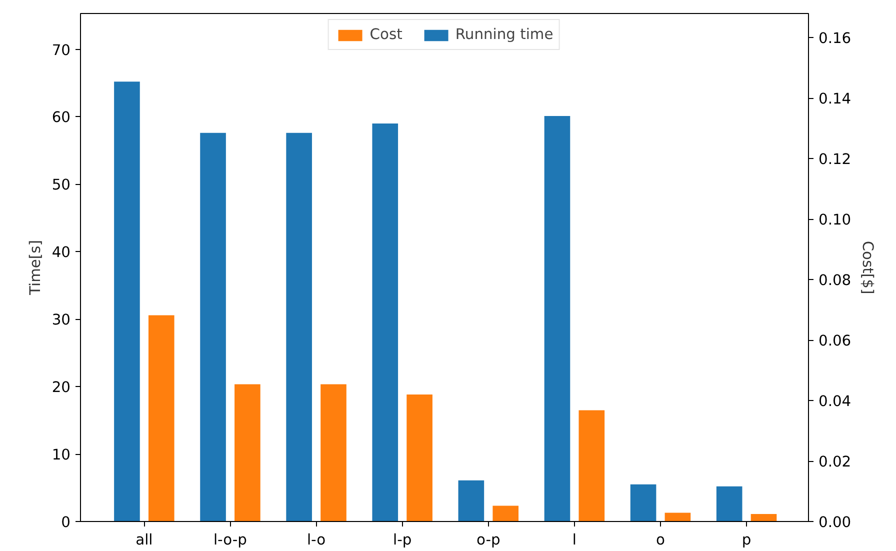 The height and width of the screenshot is (551, 896). What do you see at coordinates (835, 462) in the screenshot?
I see `y2-tick-label: 0.02` at bounding box center [835, 462].